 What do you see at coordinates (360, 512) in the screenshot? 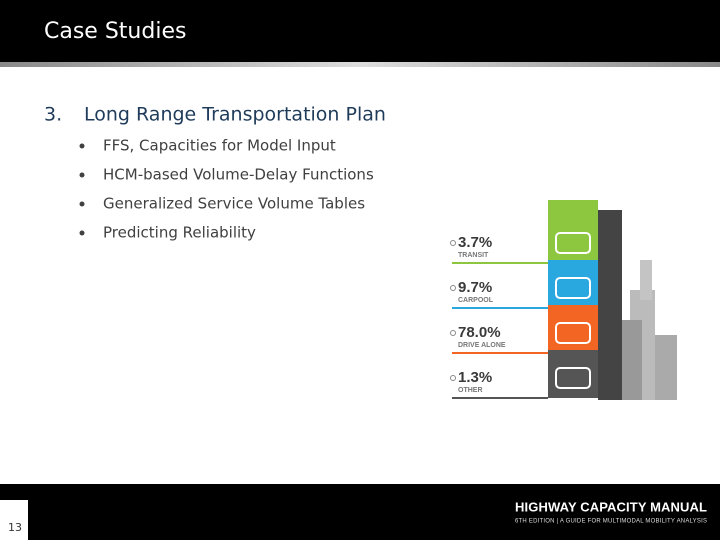
I see `footer-bar` at bounding box center [360, 512].